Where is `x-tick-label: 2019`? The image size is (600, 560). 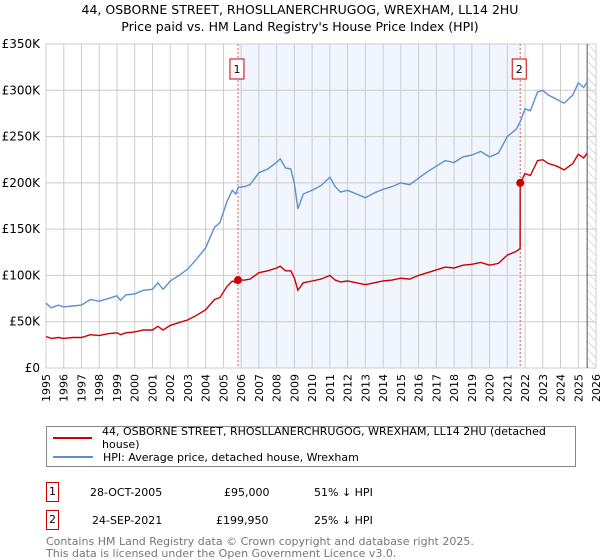
x-tick-label: 2019 is located at coordinates (472, 388).